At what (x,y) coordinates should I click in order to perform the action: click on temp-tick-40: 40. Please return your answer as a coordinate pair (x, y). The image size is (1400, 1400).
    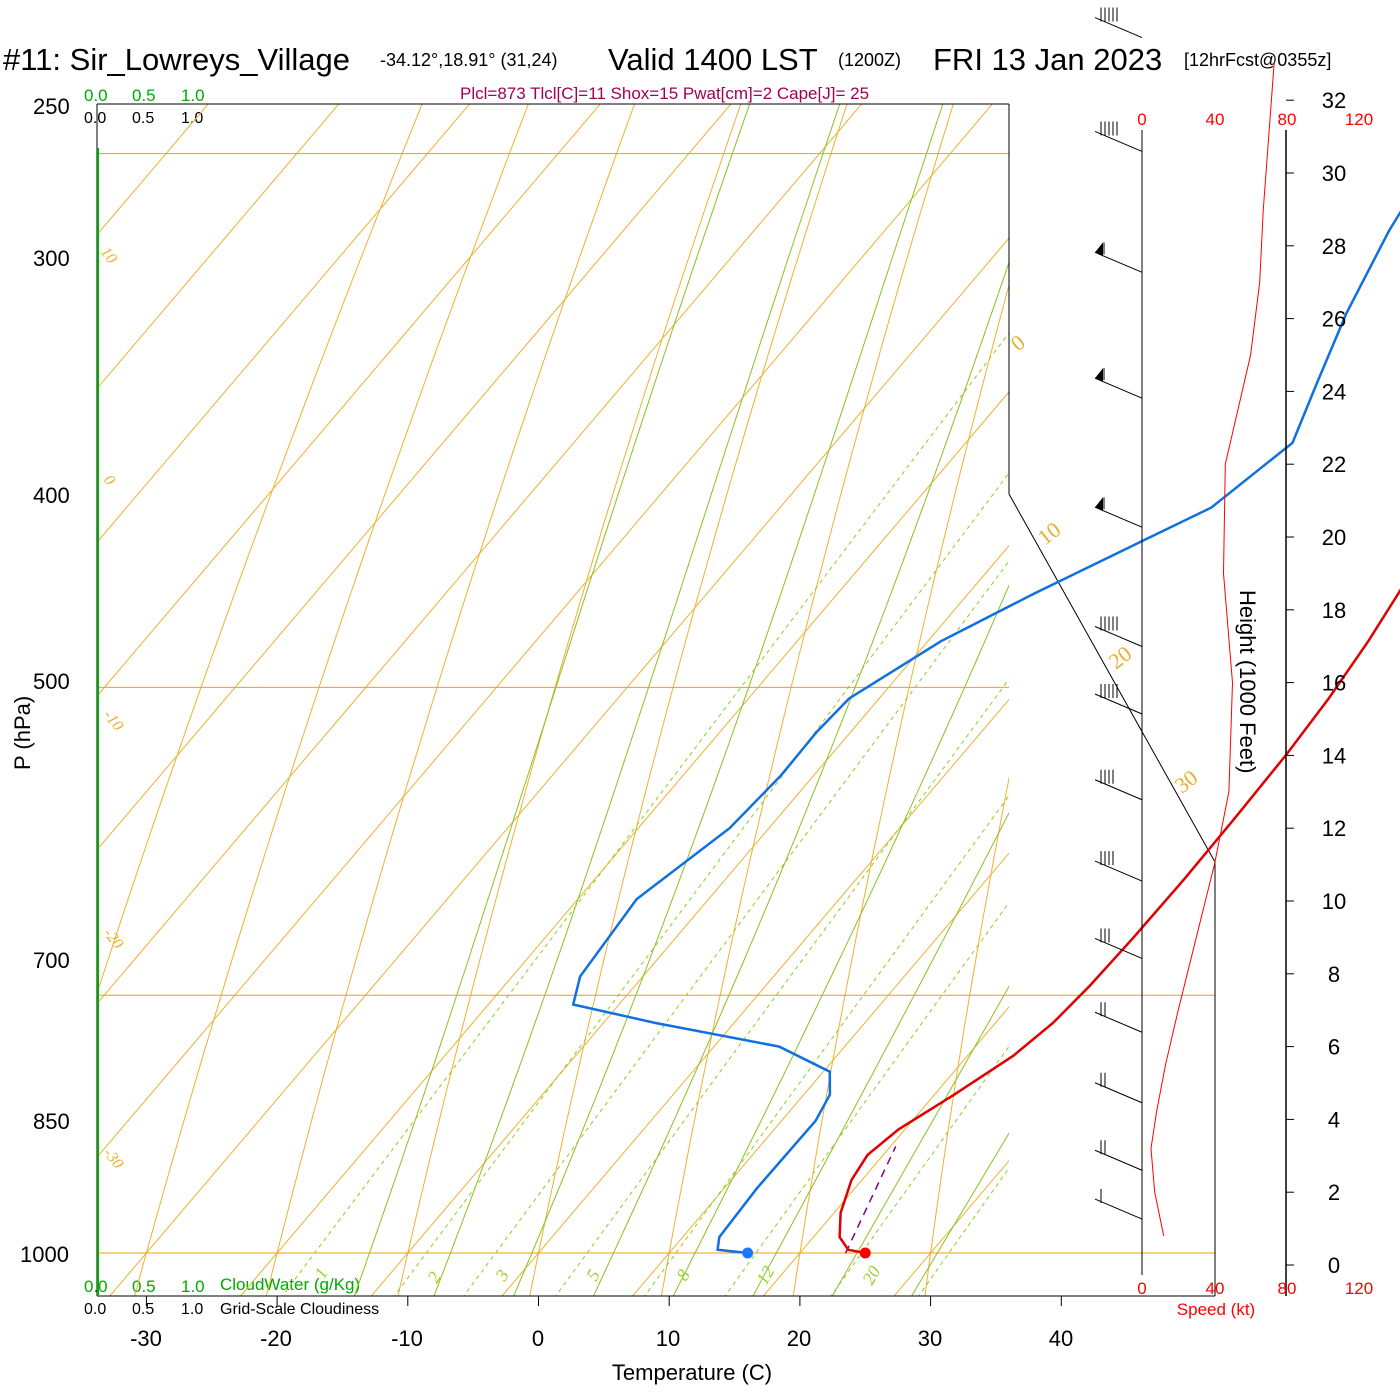
    Looking at the image, I should click on (1061, 1338).